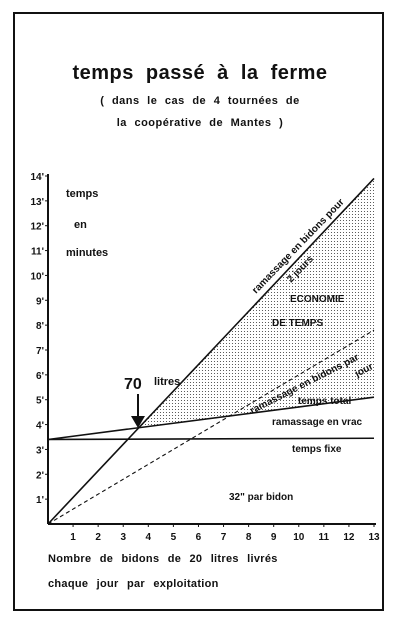  What do you see at coordinates (123, 537) in the screenshot?
I see `x-tick-label: 3` at bounding box center [123, 537].